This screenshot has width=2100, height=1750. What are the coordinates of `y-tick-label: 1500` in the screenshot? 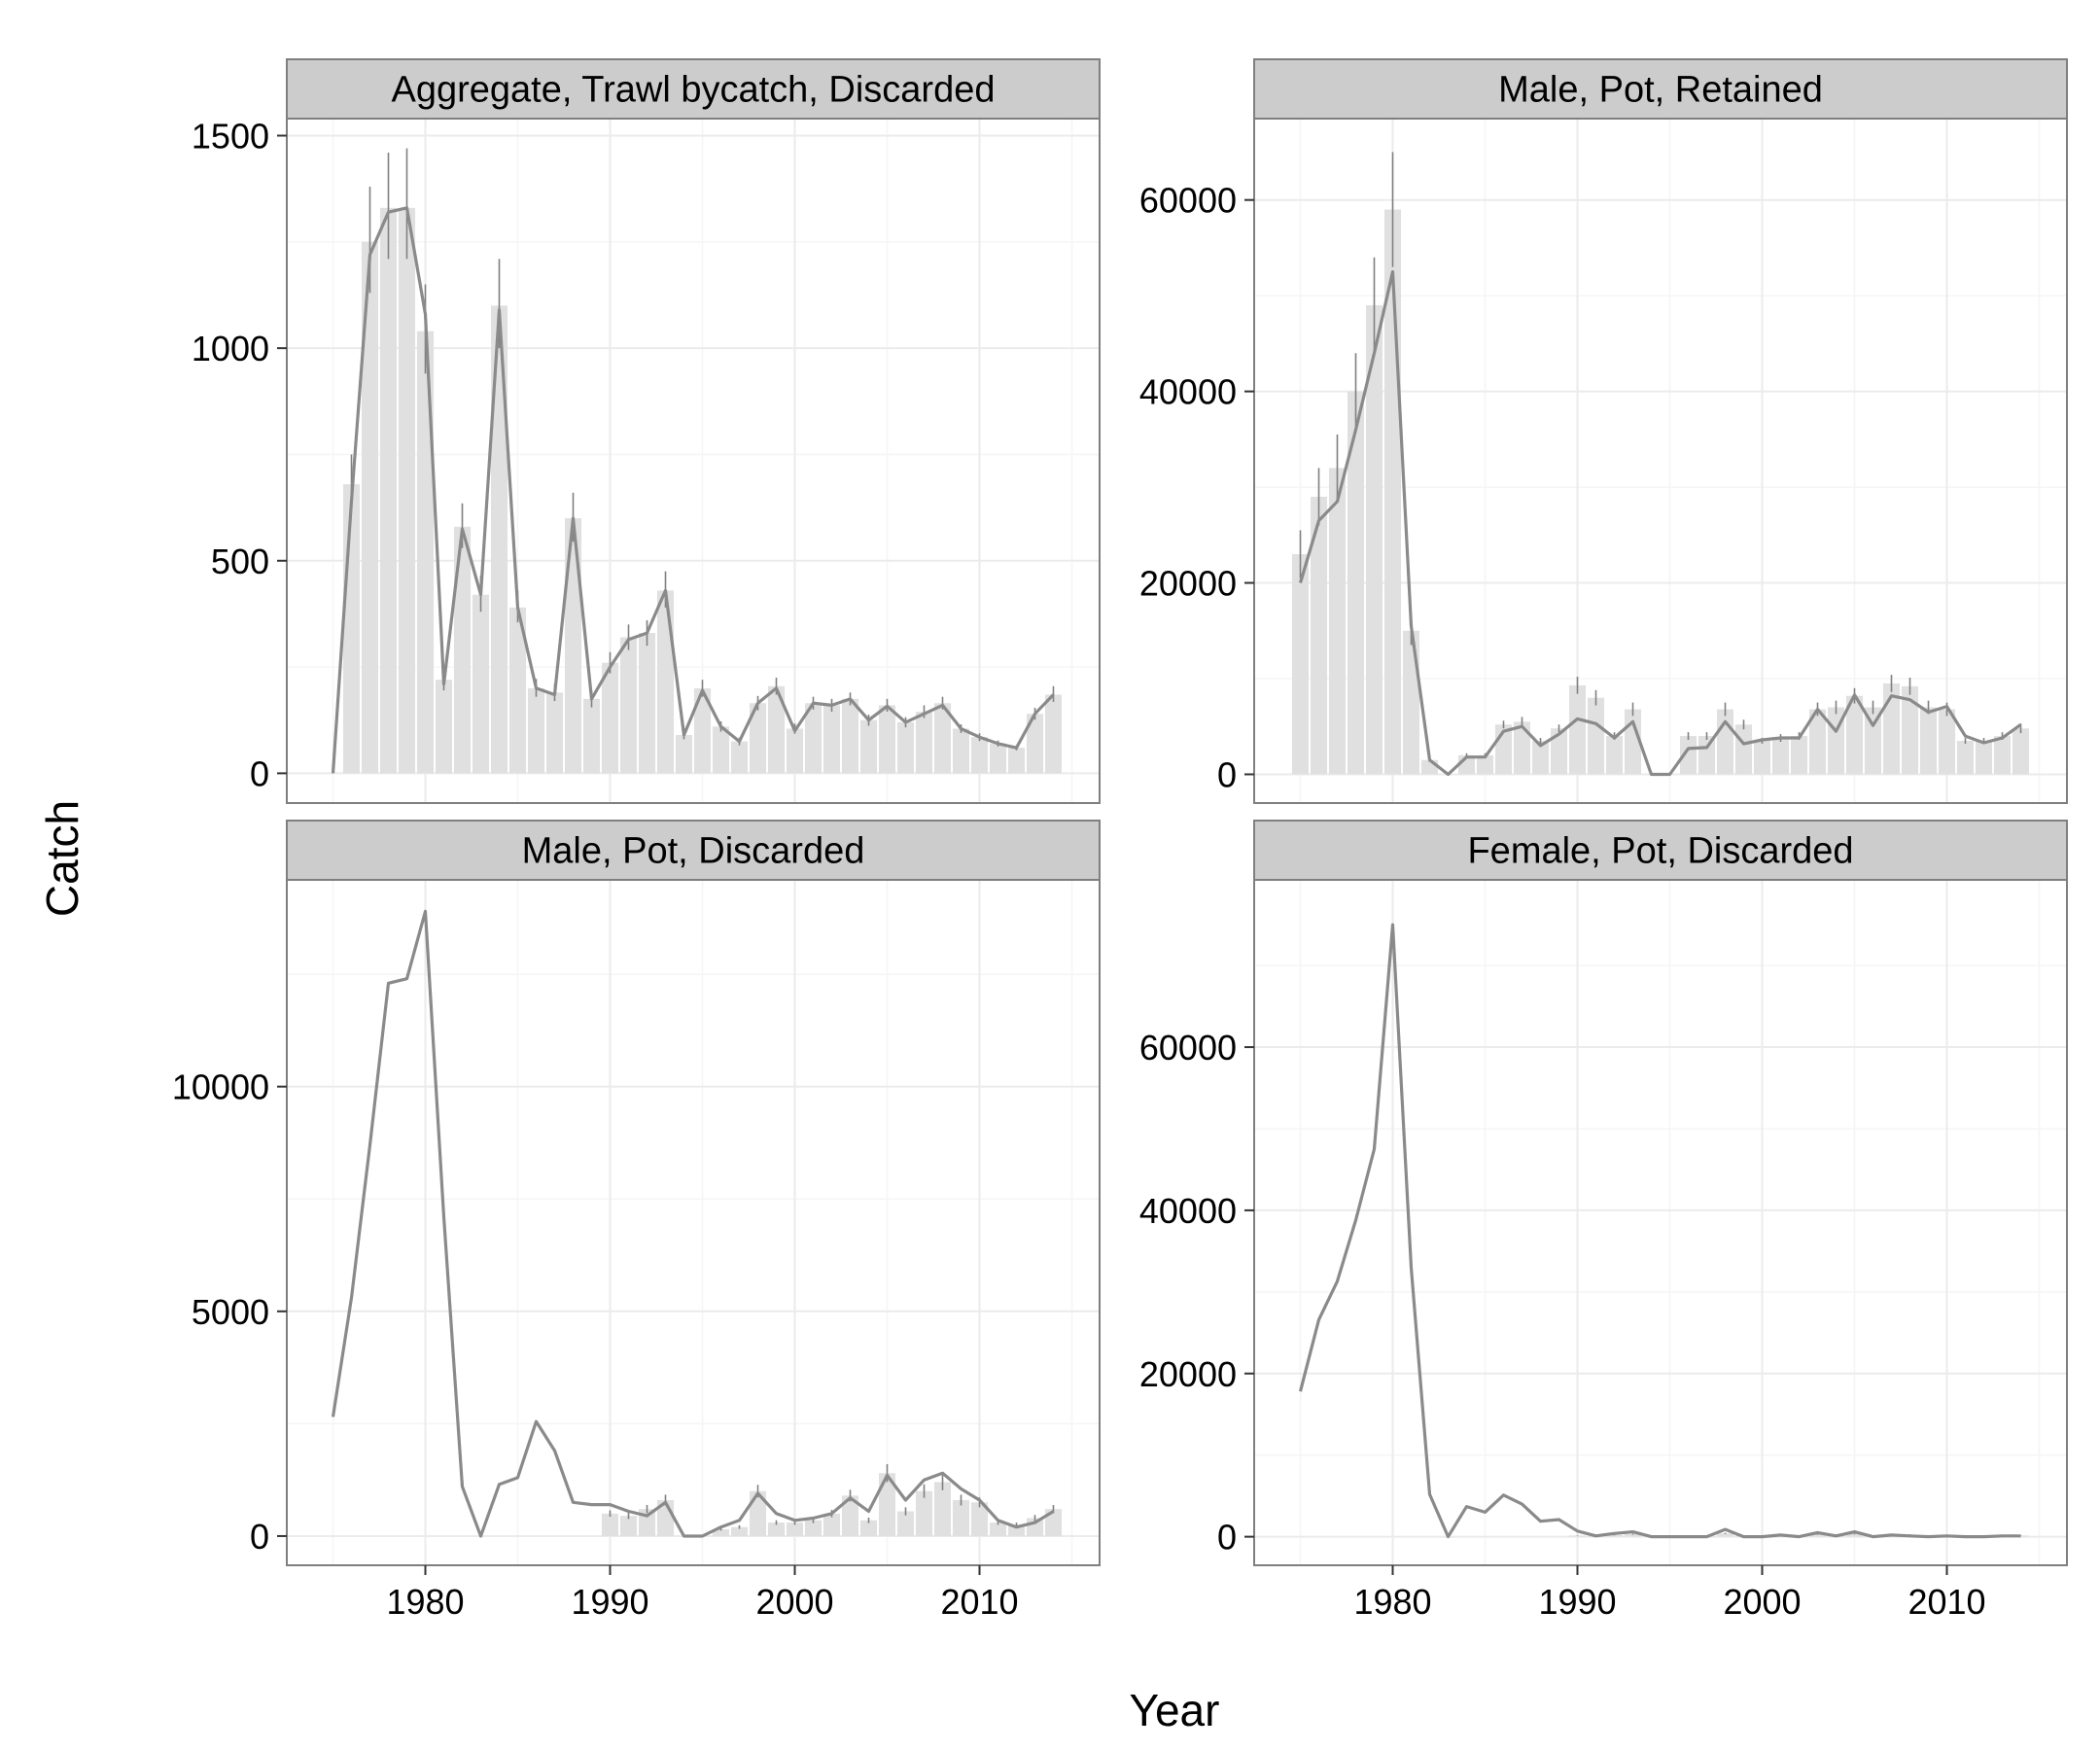 It's located at (230, 136).